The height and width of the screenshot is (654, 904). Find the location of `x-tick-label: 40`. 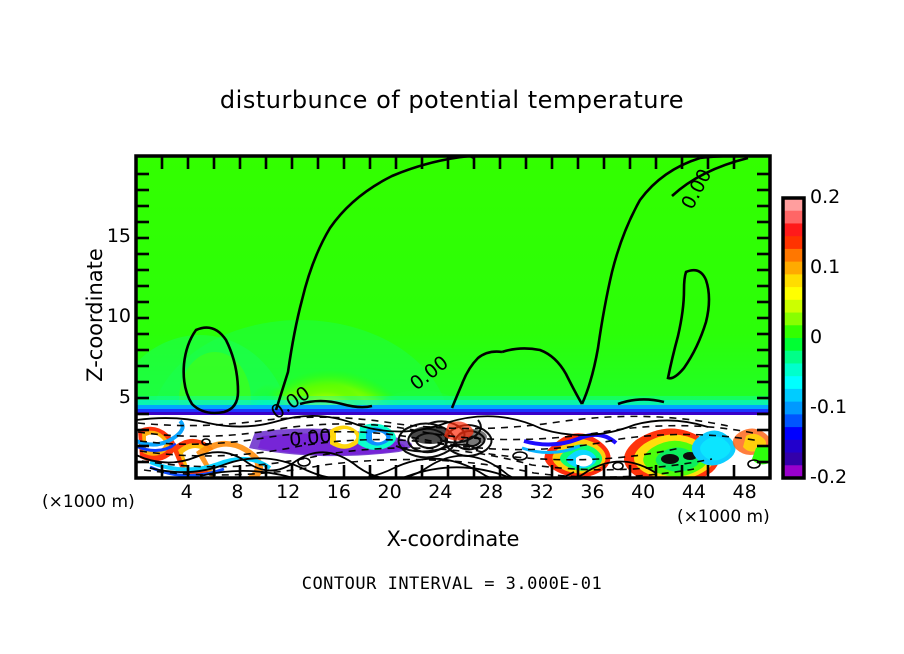

x-tick-label: 40 is located at coordinates (643, 492).